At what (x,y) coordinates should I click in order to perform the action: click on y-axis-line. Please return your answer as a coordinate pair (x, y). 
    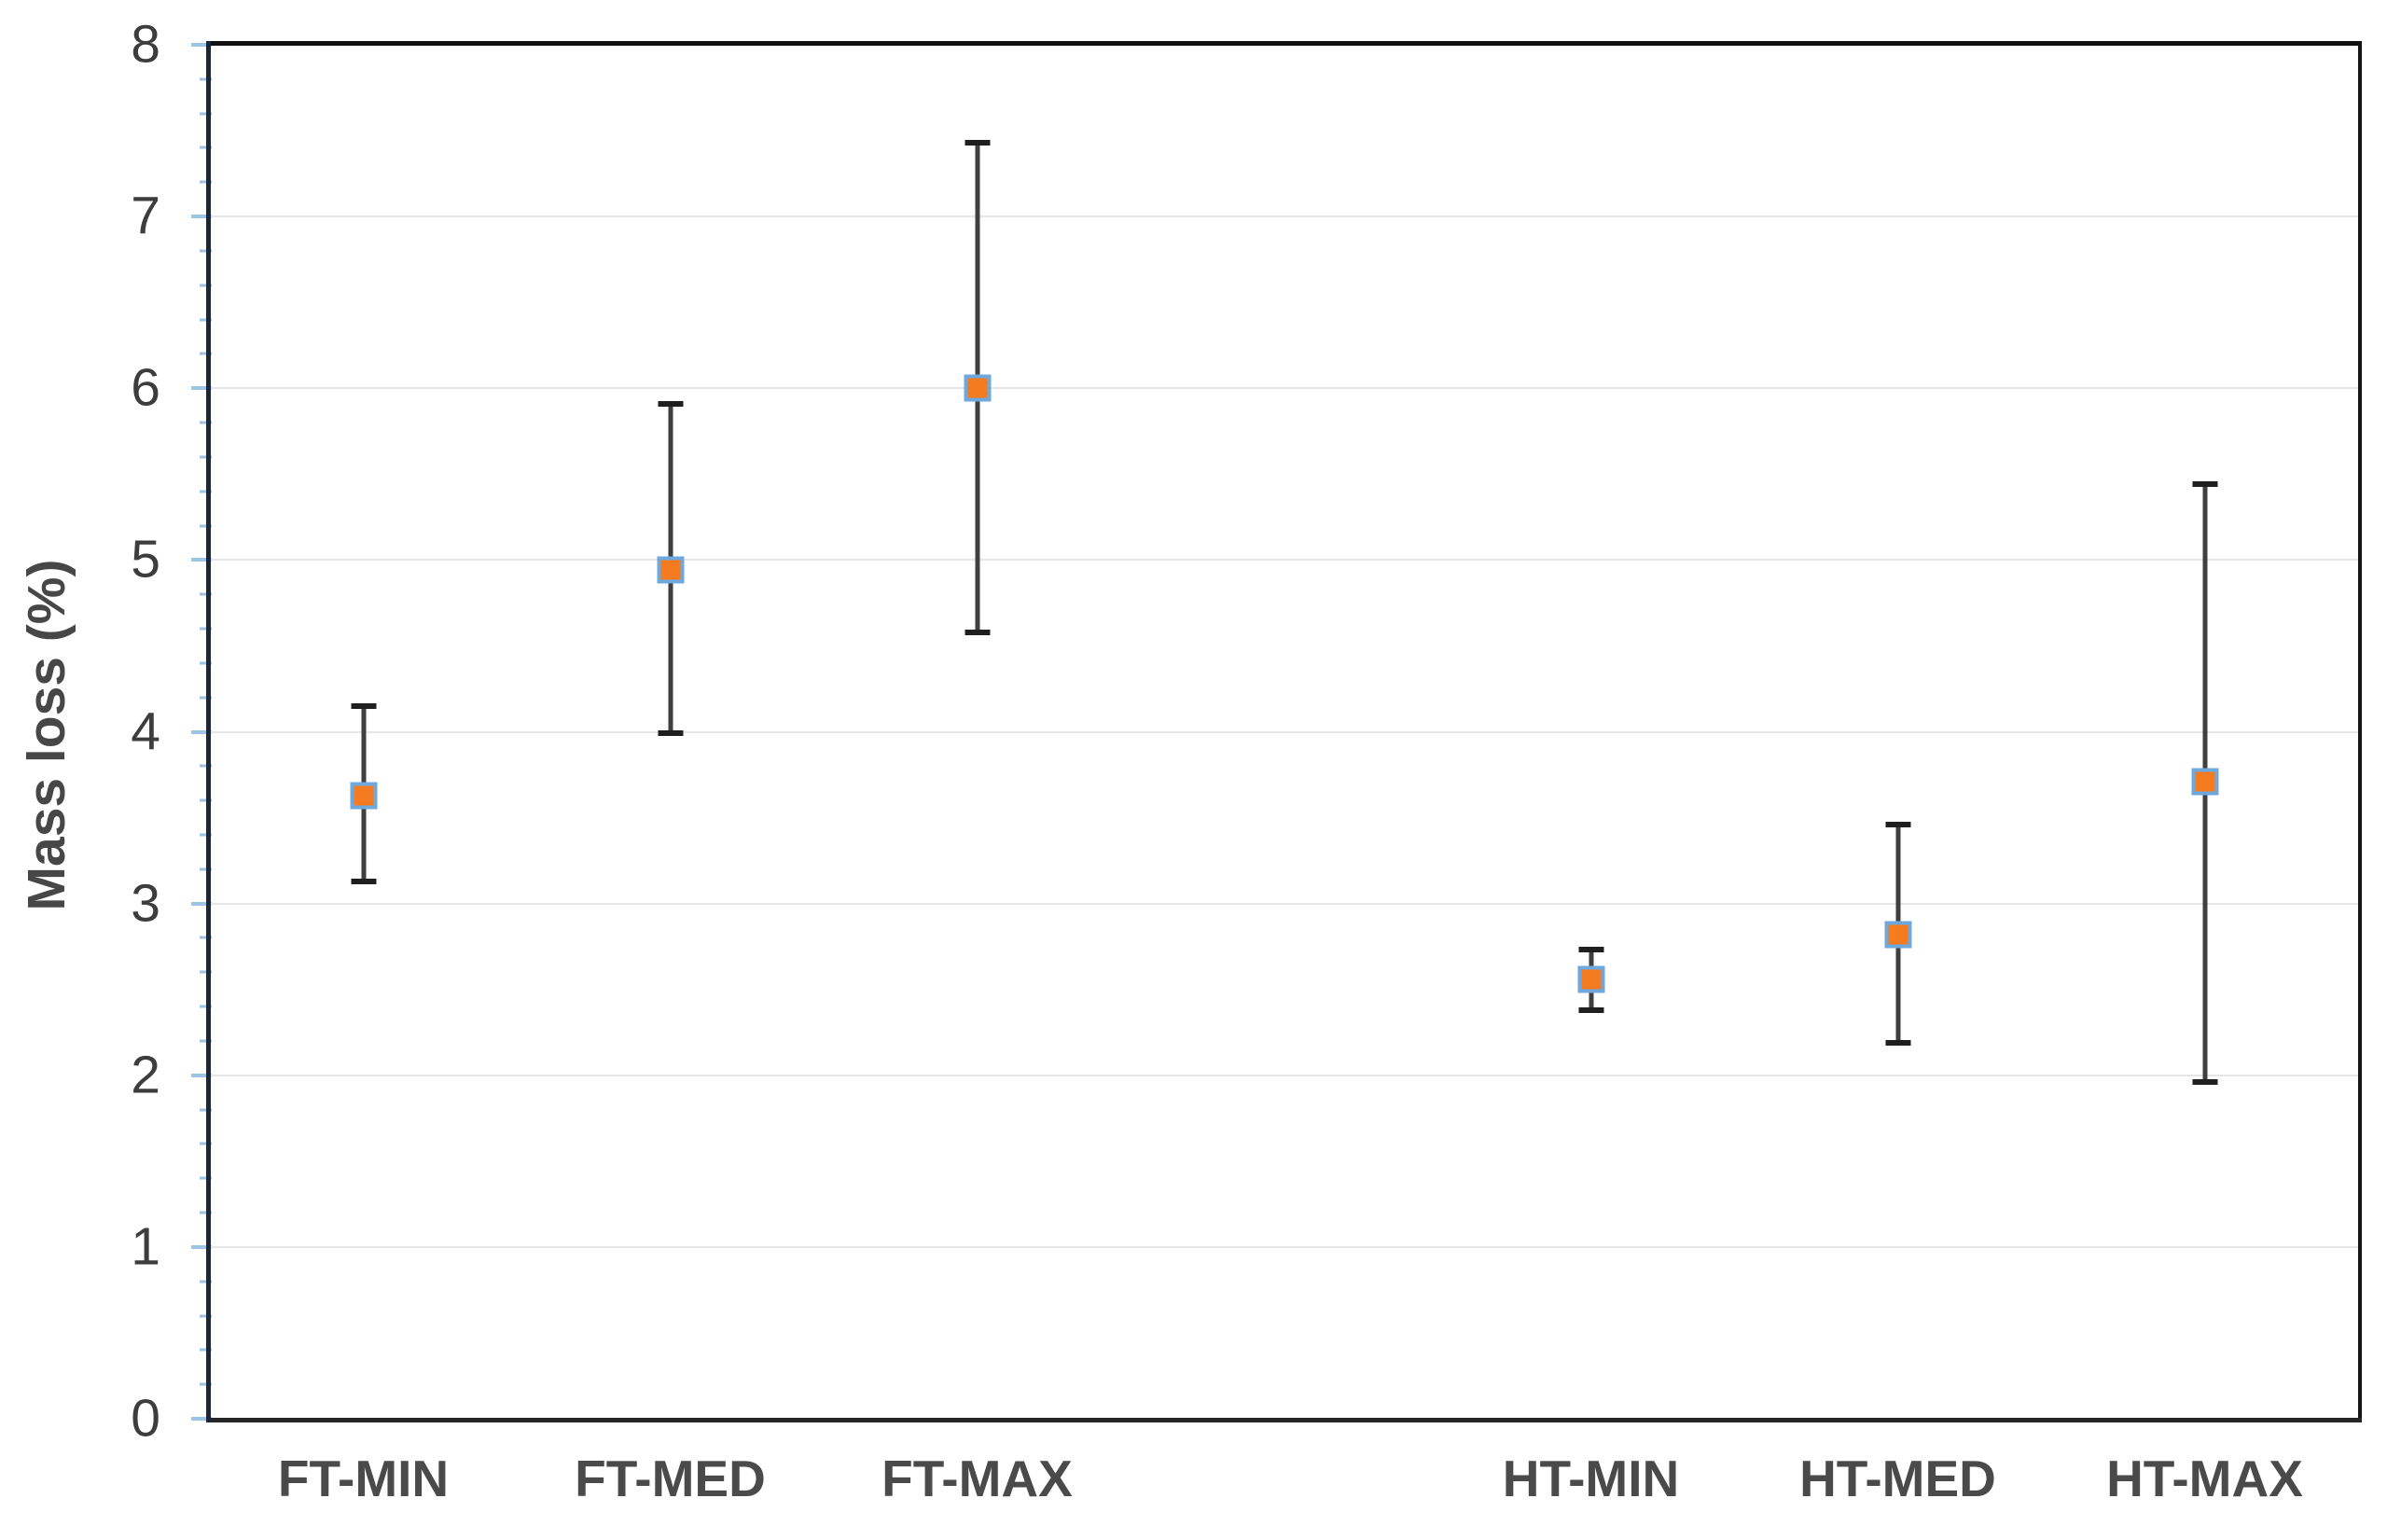
    Looking at the image, I should click on (209, 731).